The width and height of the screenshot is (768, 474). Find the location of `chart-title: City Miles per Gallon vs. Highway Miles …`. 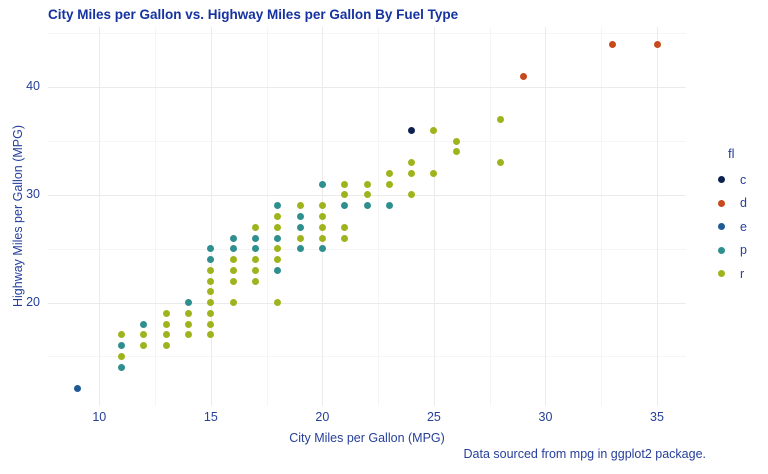

chart-title: City Miles per Gallon vs. Highway Miles … is located at coordinates (253, 14).